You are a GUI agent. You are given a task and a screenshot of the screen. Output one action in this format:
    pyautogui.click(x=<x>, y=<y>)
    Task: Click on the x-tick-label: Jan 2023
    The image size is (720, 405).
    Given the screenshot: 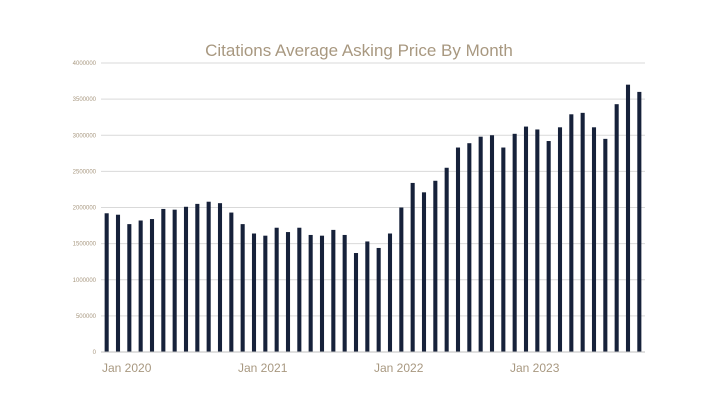 What is the action you would take?
    pyautogui.click(x=535, y=368)
    